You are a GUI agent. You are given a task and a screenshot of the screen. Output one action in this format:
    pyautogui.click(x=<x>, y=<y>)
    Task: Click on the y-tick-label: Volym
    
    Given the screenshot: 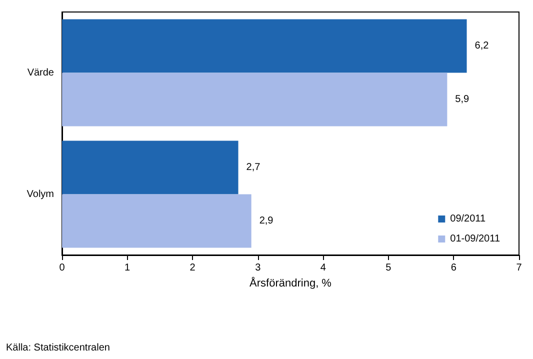 What is the action you would take?
    pyautogui.click(x=40, y=194)
    